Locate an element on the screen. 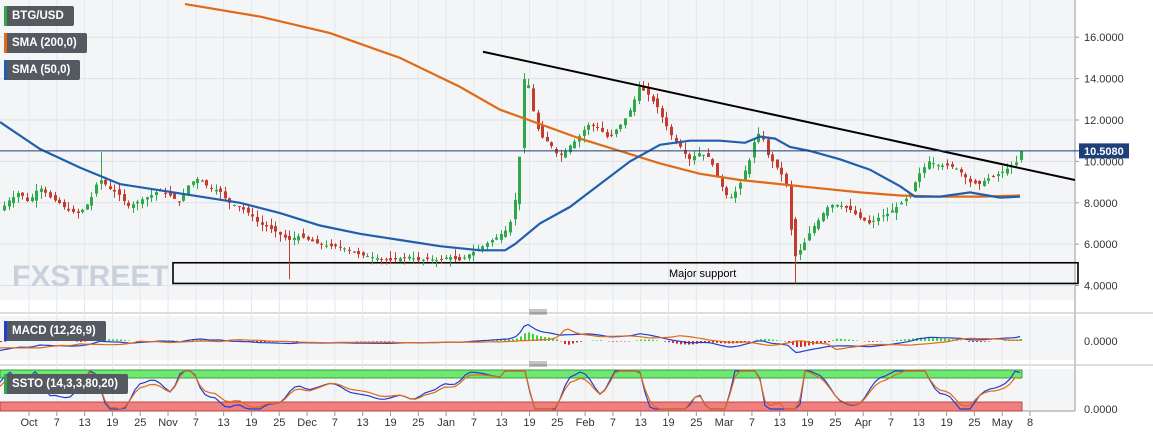 The height and width of the screenshot is (436, 1153). sma50-badge: SMA (50,0) is located at coordinates (42, 70).